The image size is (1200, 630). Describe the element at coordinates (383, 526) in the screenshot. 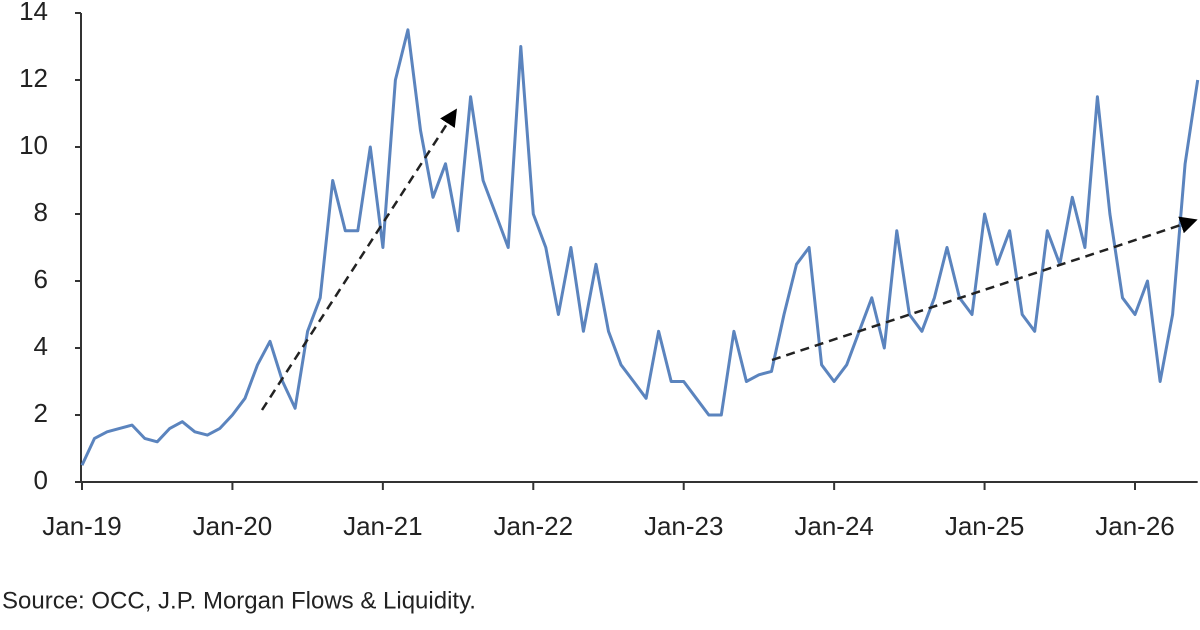

I see `x-tick-label: Jan-21` at that location.